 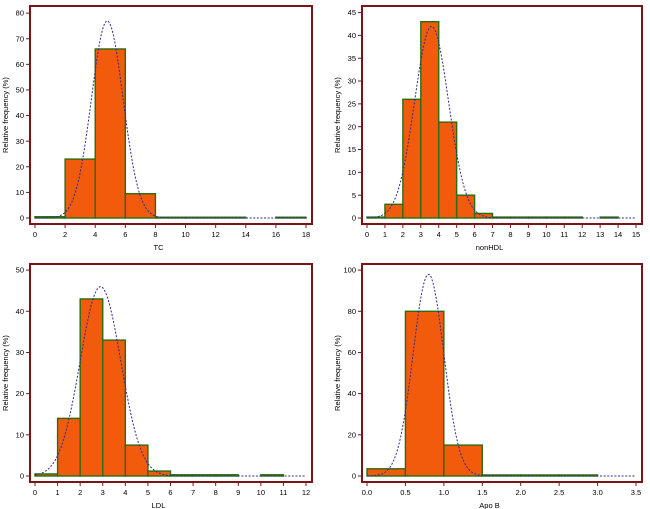 I want to click on y-tick-label-ldl: 40, so click(x=20, y=311).